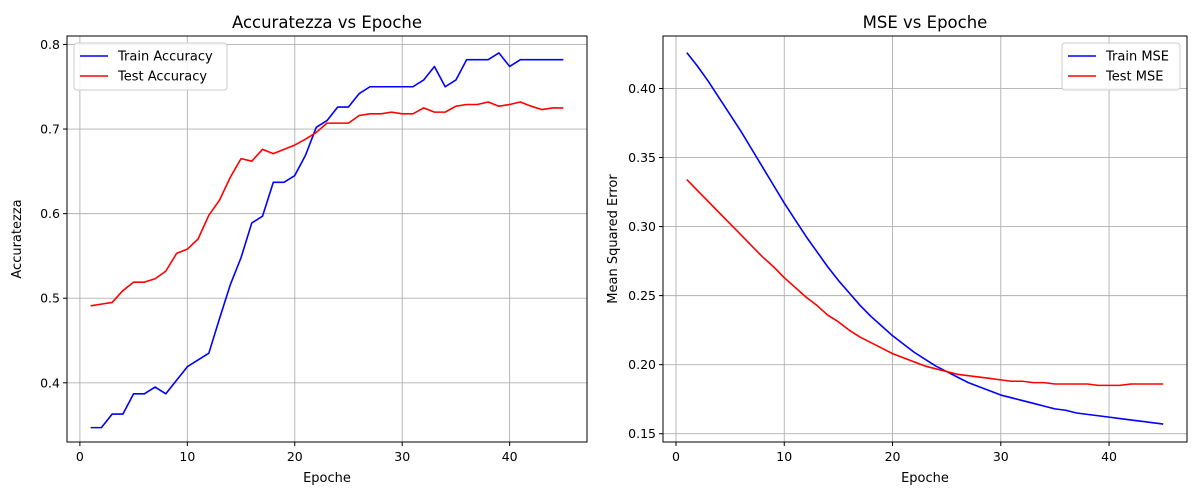  What do you see at coordinates (17, 238) in the screenshot?
I see `y-axis-label: Accuratezza` at bounding box center [17, 238].